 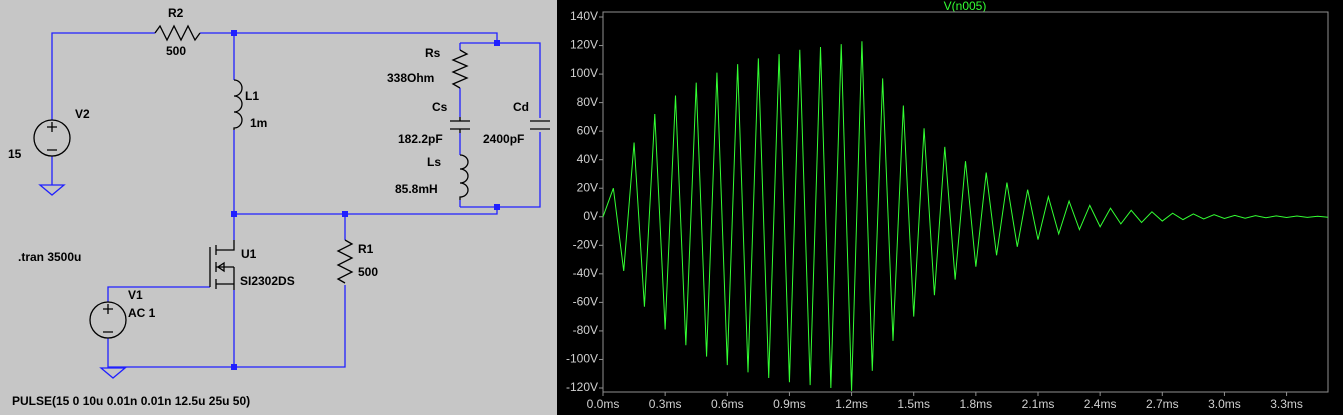 I want to click on label: V1, so click(x=135, y=295).